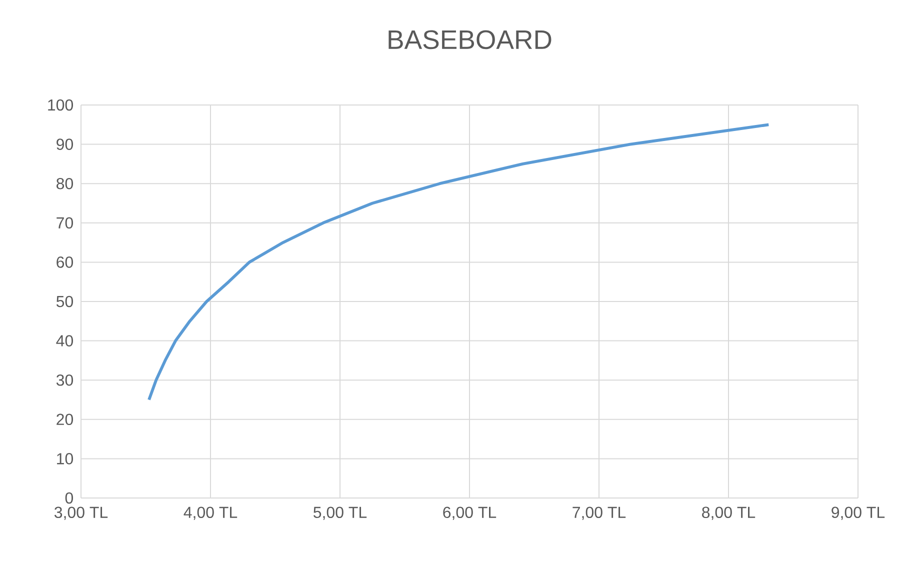  Describe the element at coordinates (599, 513) in the screenshot. I see `x-tick-label: 7,00 TL` at that location.